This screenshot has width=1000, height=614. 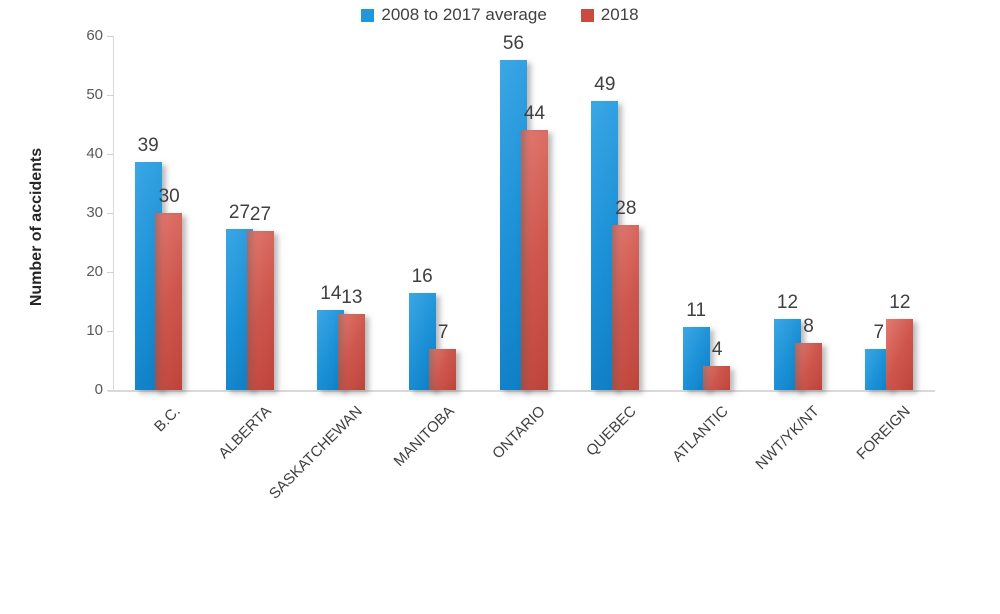 I want to click on y-tick-label: 50, so click(x=94, y=94).